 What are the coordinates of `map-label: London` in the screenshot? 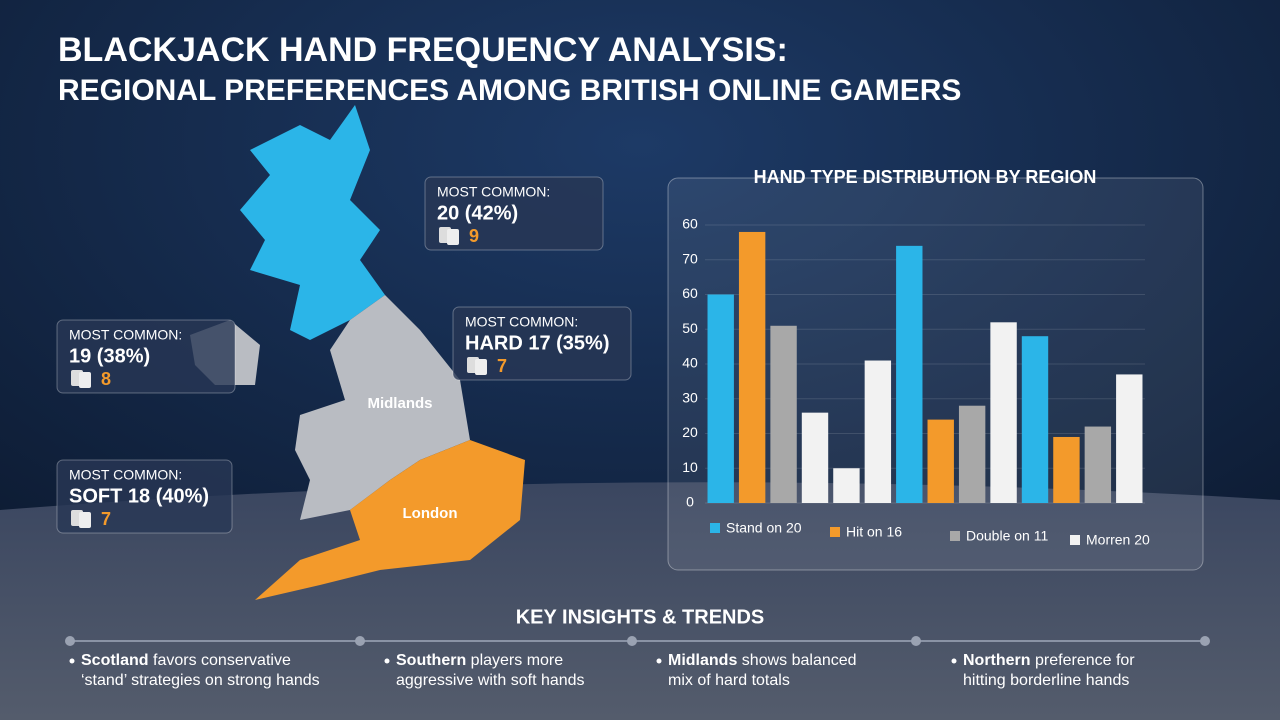 It's located at (430, 513).